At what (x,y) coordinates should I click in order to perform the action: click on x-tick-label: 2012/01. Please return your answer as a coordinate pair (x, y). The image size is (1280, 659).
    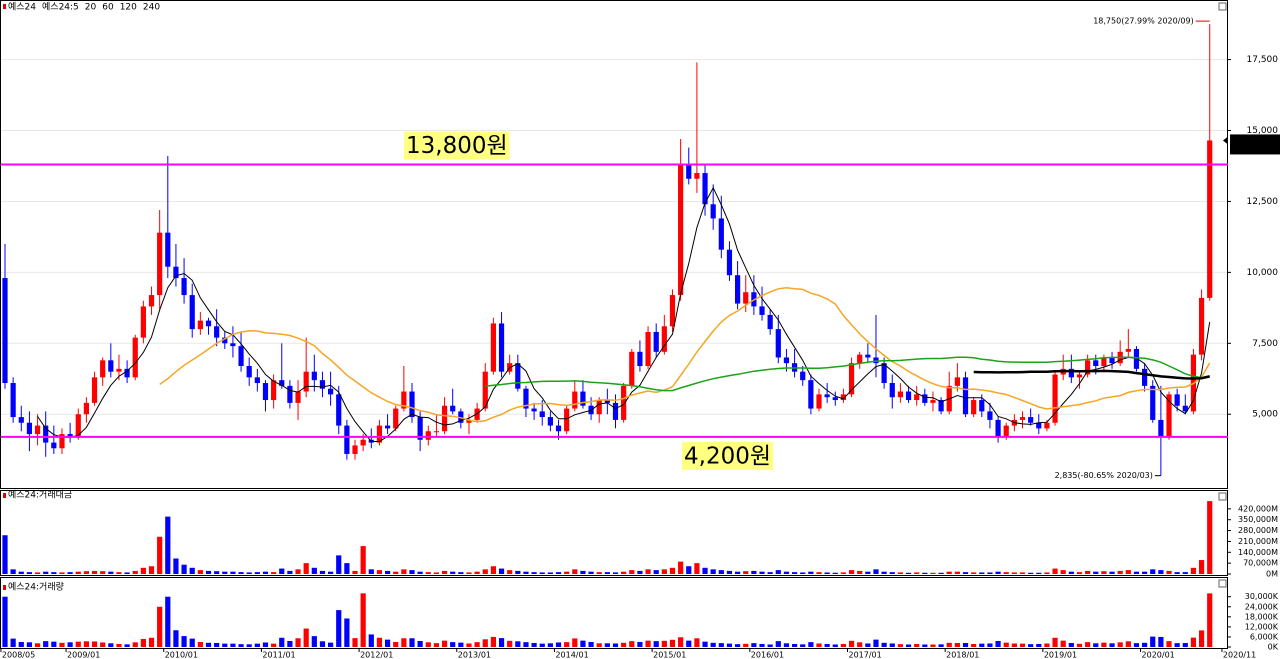
    Looking at the image, I should click on (376, 655).